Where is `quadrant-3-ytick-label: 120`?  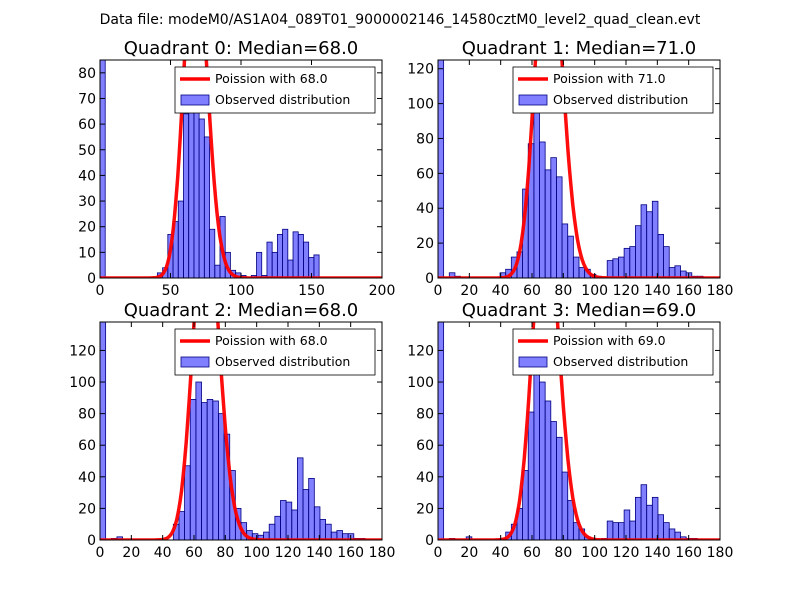 quadrant-3-ytick-label: 120 is located at coordinates (420, 351).